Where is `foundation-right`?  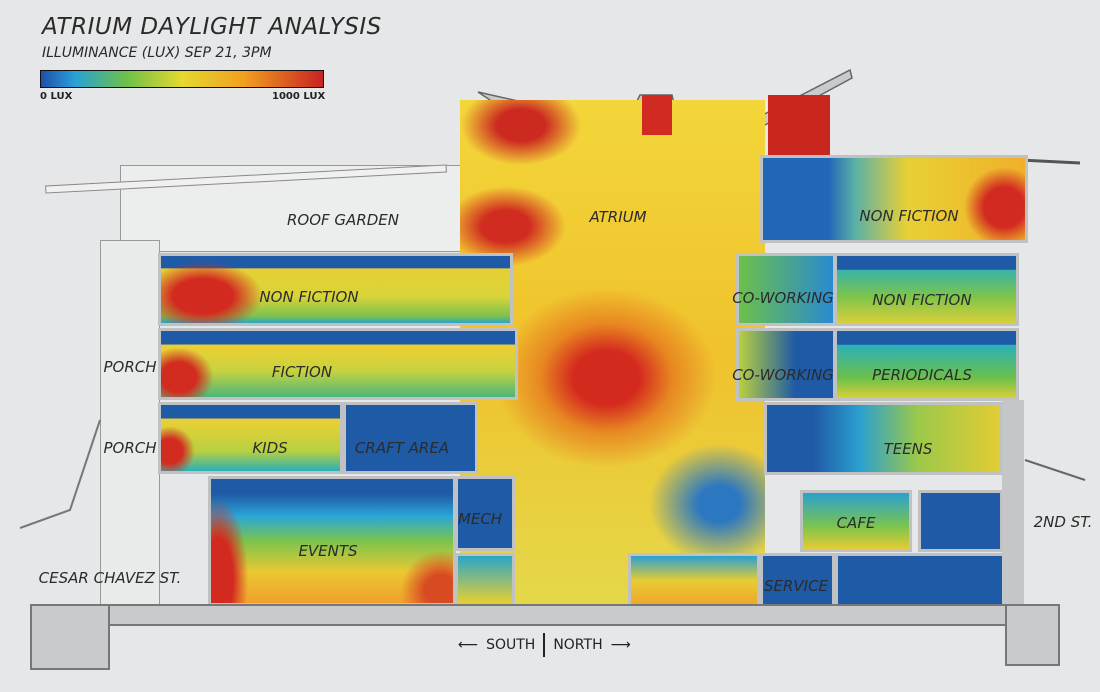 foundation-right is located at coordinates (1032, 635).